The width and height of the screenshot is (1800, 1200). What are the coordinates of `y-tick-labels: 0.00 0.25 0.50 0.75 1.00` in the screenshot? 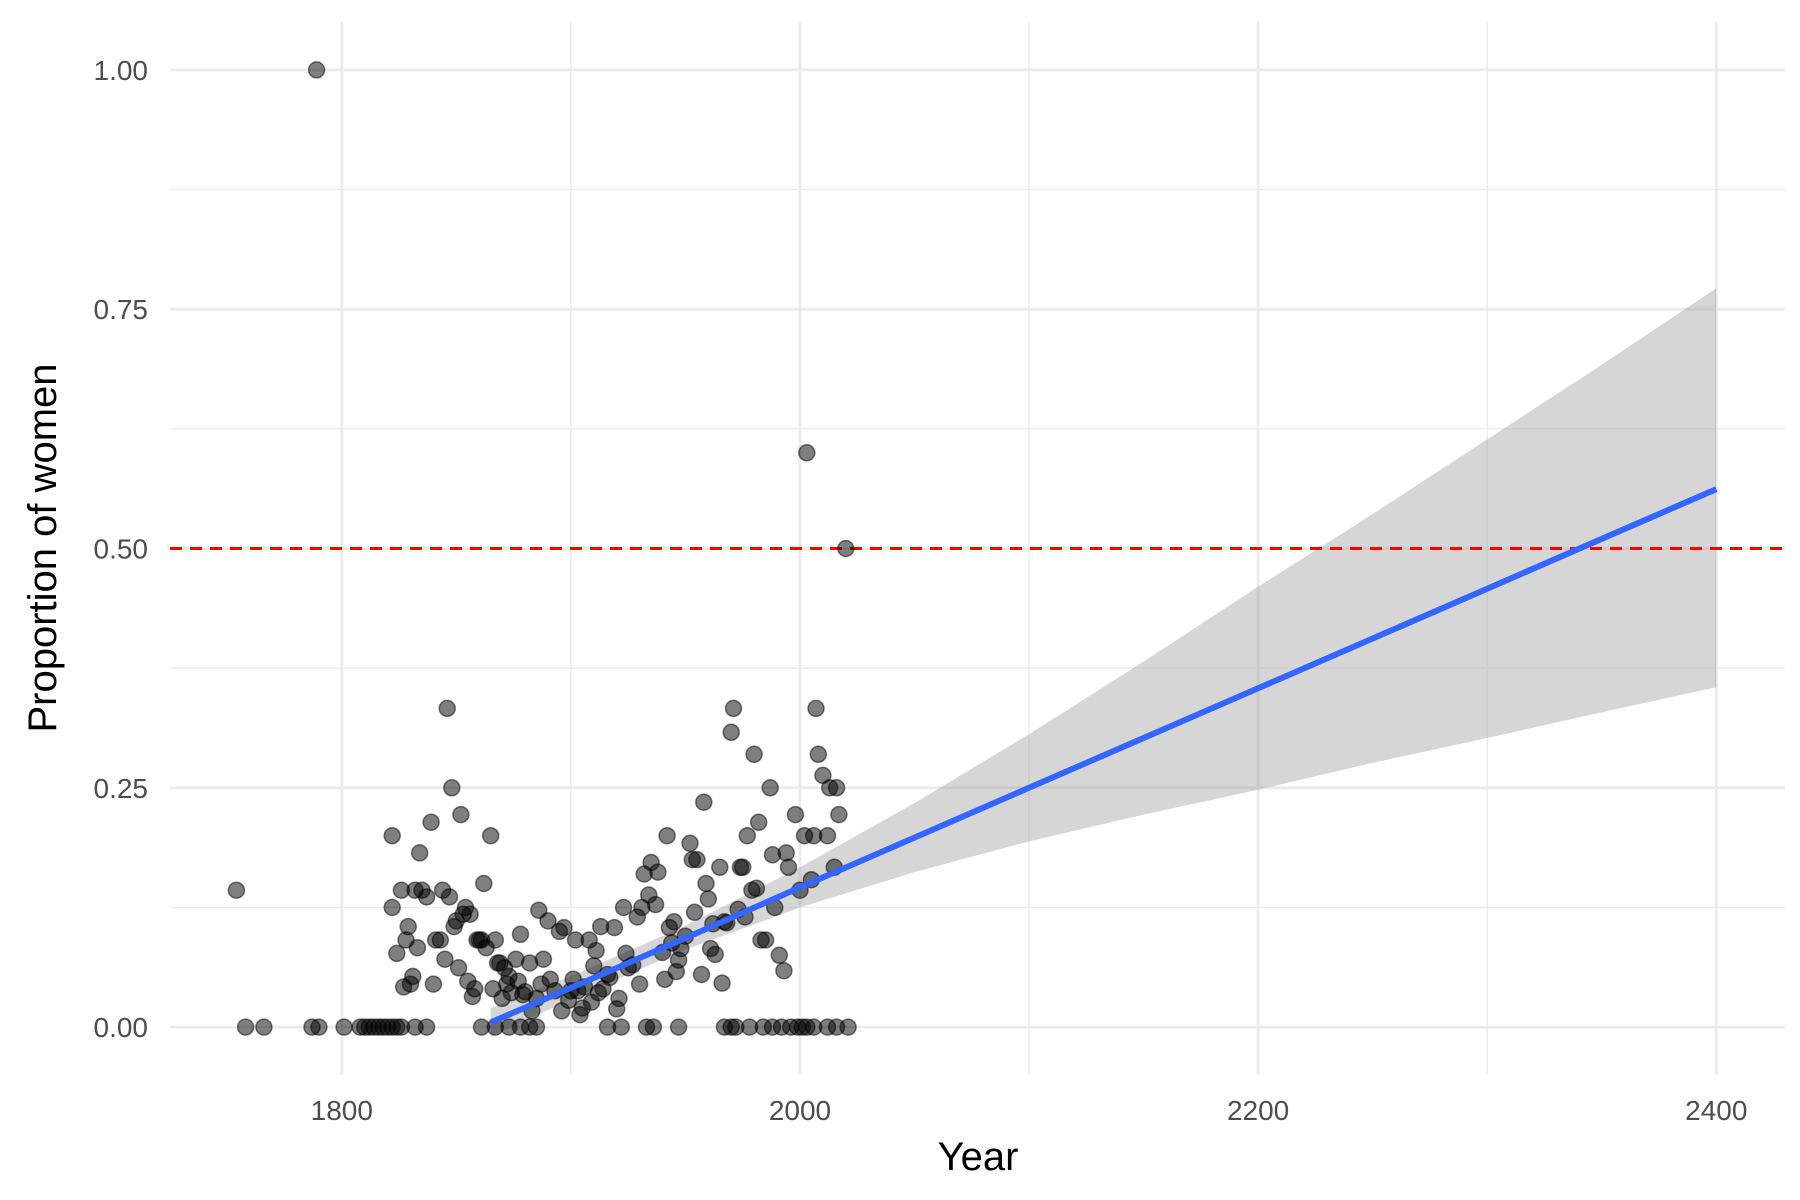 It's located at (121, 549).